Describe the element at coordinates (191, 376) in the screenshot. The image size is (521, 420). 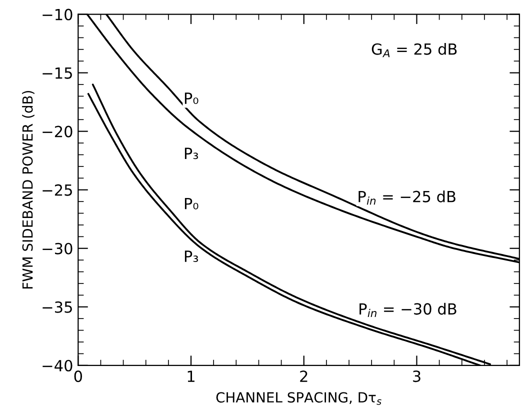
I see `x-tick-label: 1` at that location.